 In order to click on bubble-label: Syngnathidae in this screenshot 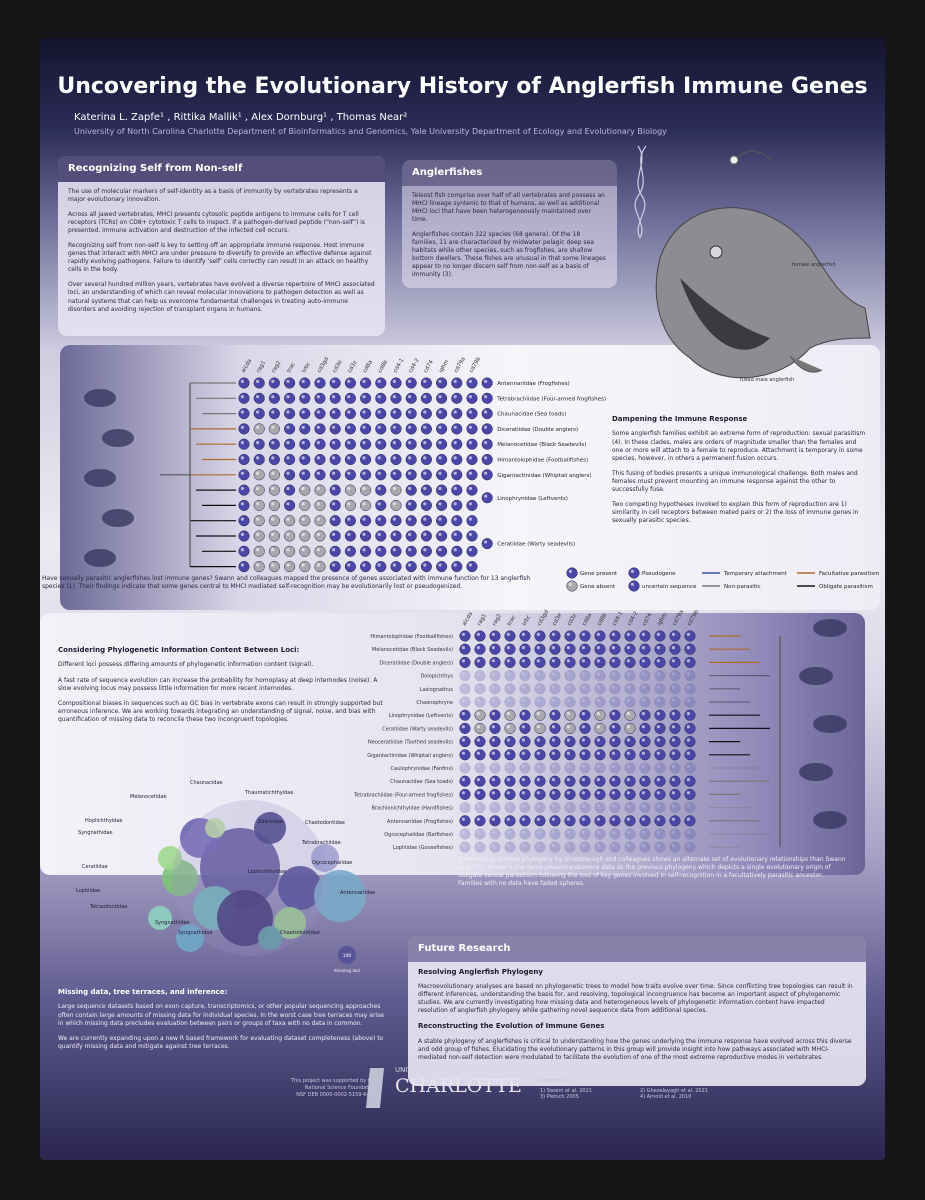, I will do `click(172, 923)`.